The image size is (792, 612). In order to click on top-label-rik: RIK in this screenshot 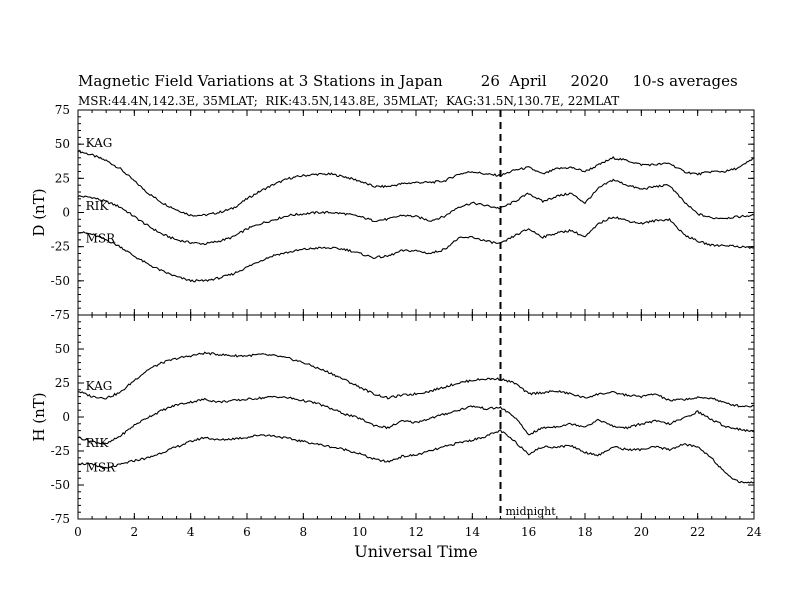, I will do `click(98, 206)`.